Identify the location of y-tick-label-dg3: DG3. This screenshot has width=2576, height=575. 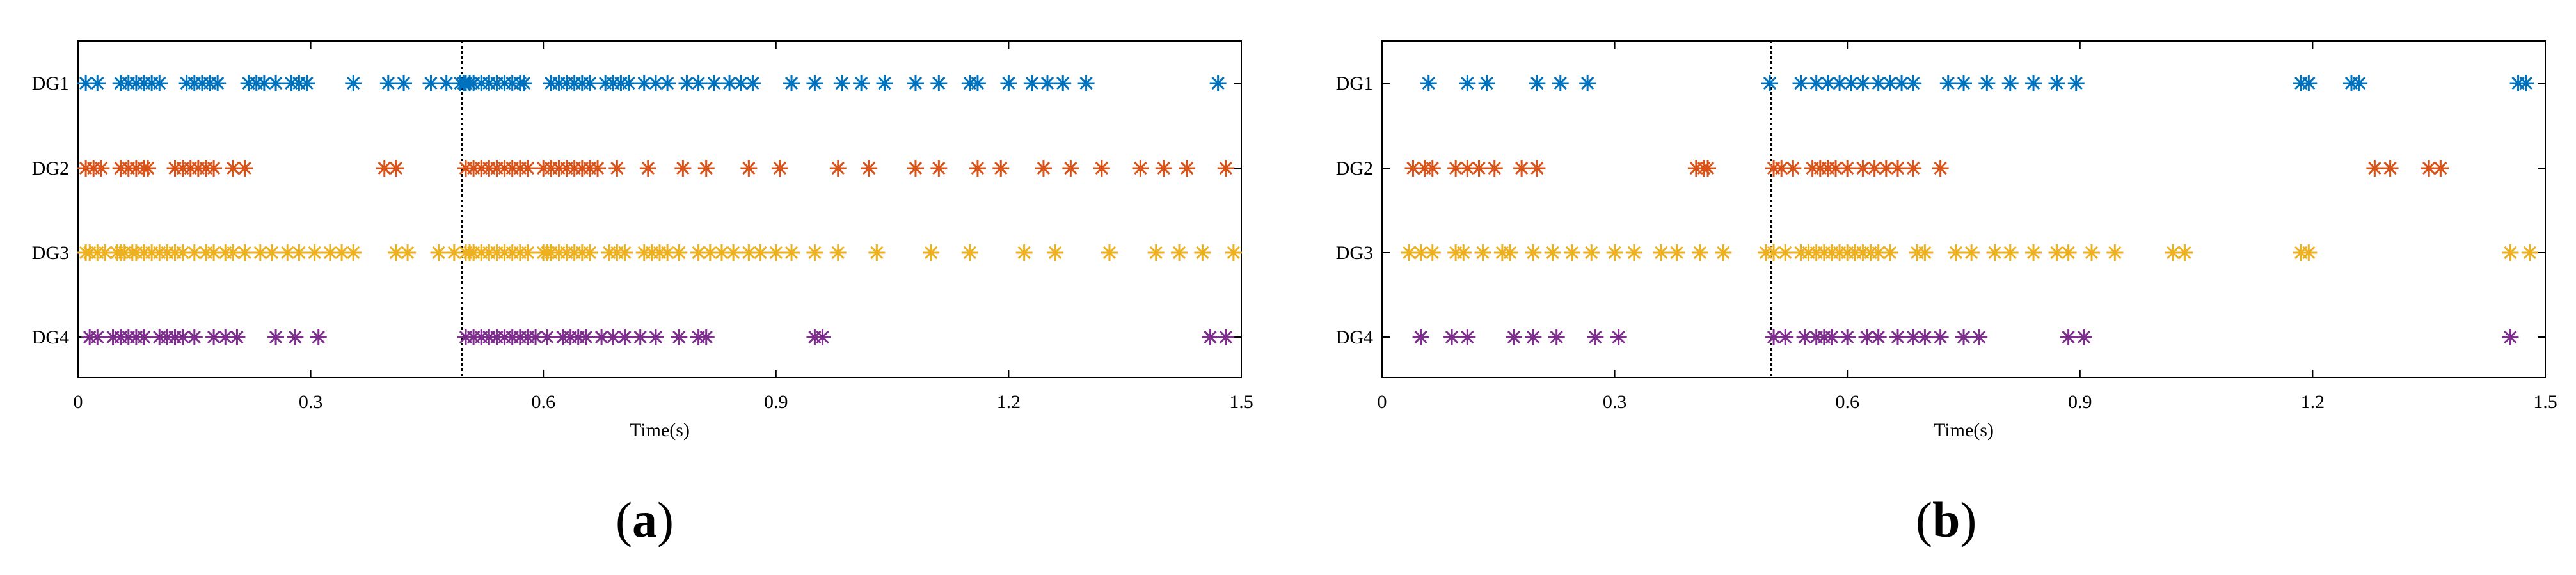
(51, 253).